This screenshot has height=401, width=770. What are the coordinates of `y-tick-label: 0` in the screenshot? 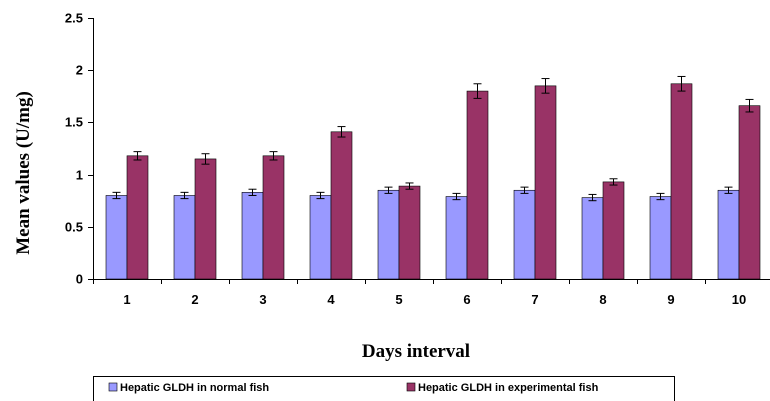 It's located at (79, 279).